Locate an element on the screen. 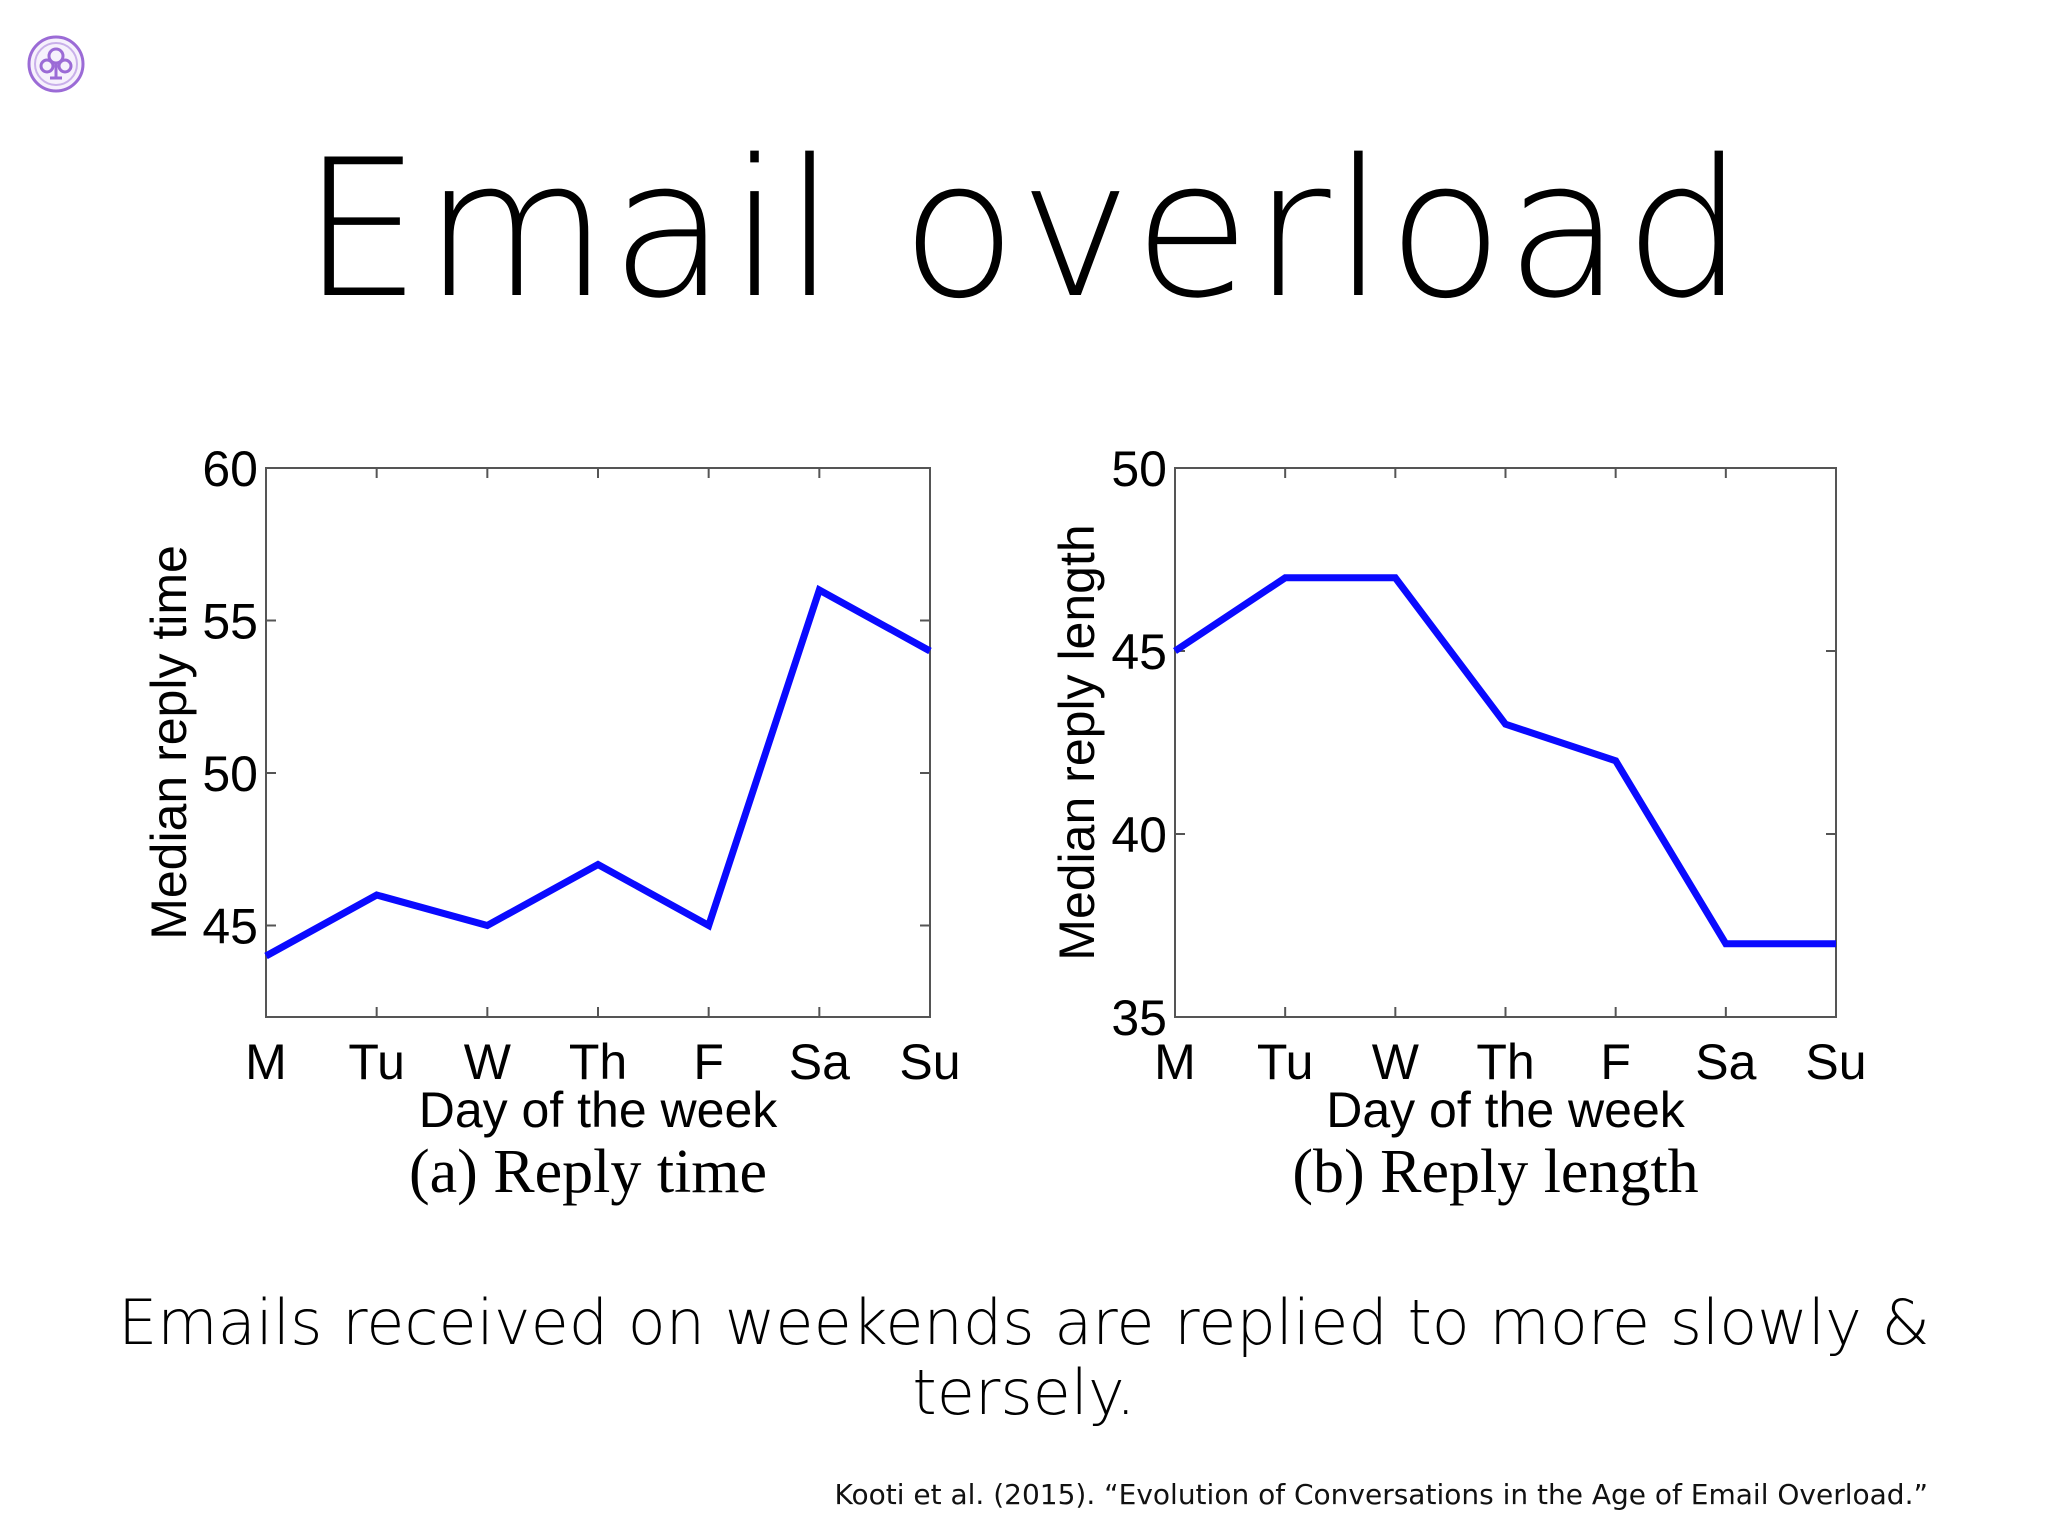 This screenshot has height=1536, width=2048. chart-a-x-tick-label: Sa is located at coordinates (819, 1062).